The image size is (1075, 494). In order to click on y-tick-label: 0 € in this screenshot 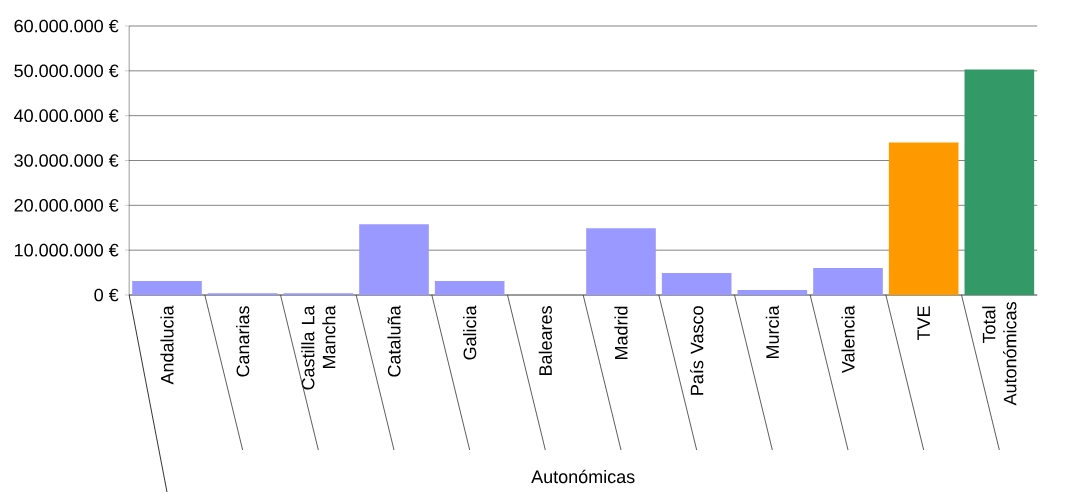, I will do `click(106, 295)`.